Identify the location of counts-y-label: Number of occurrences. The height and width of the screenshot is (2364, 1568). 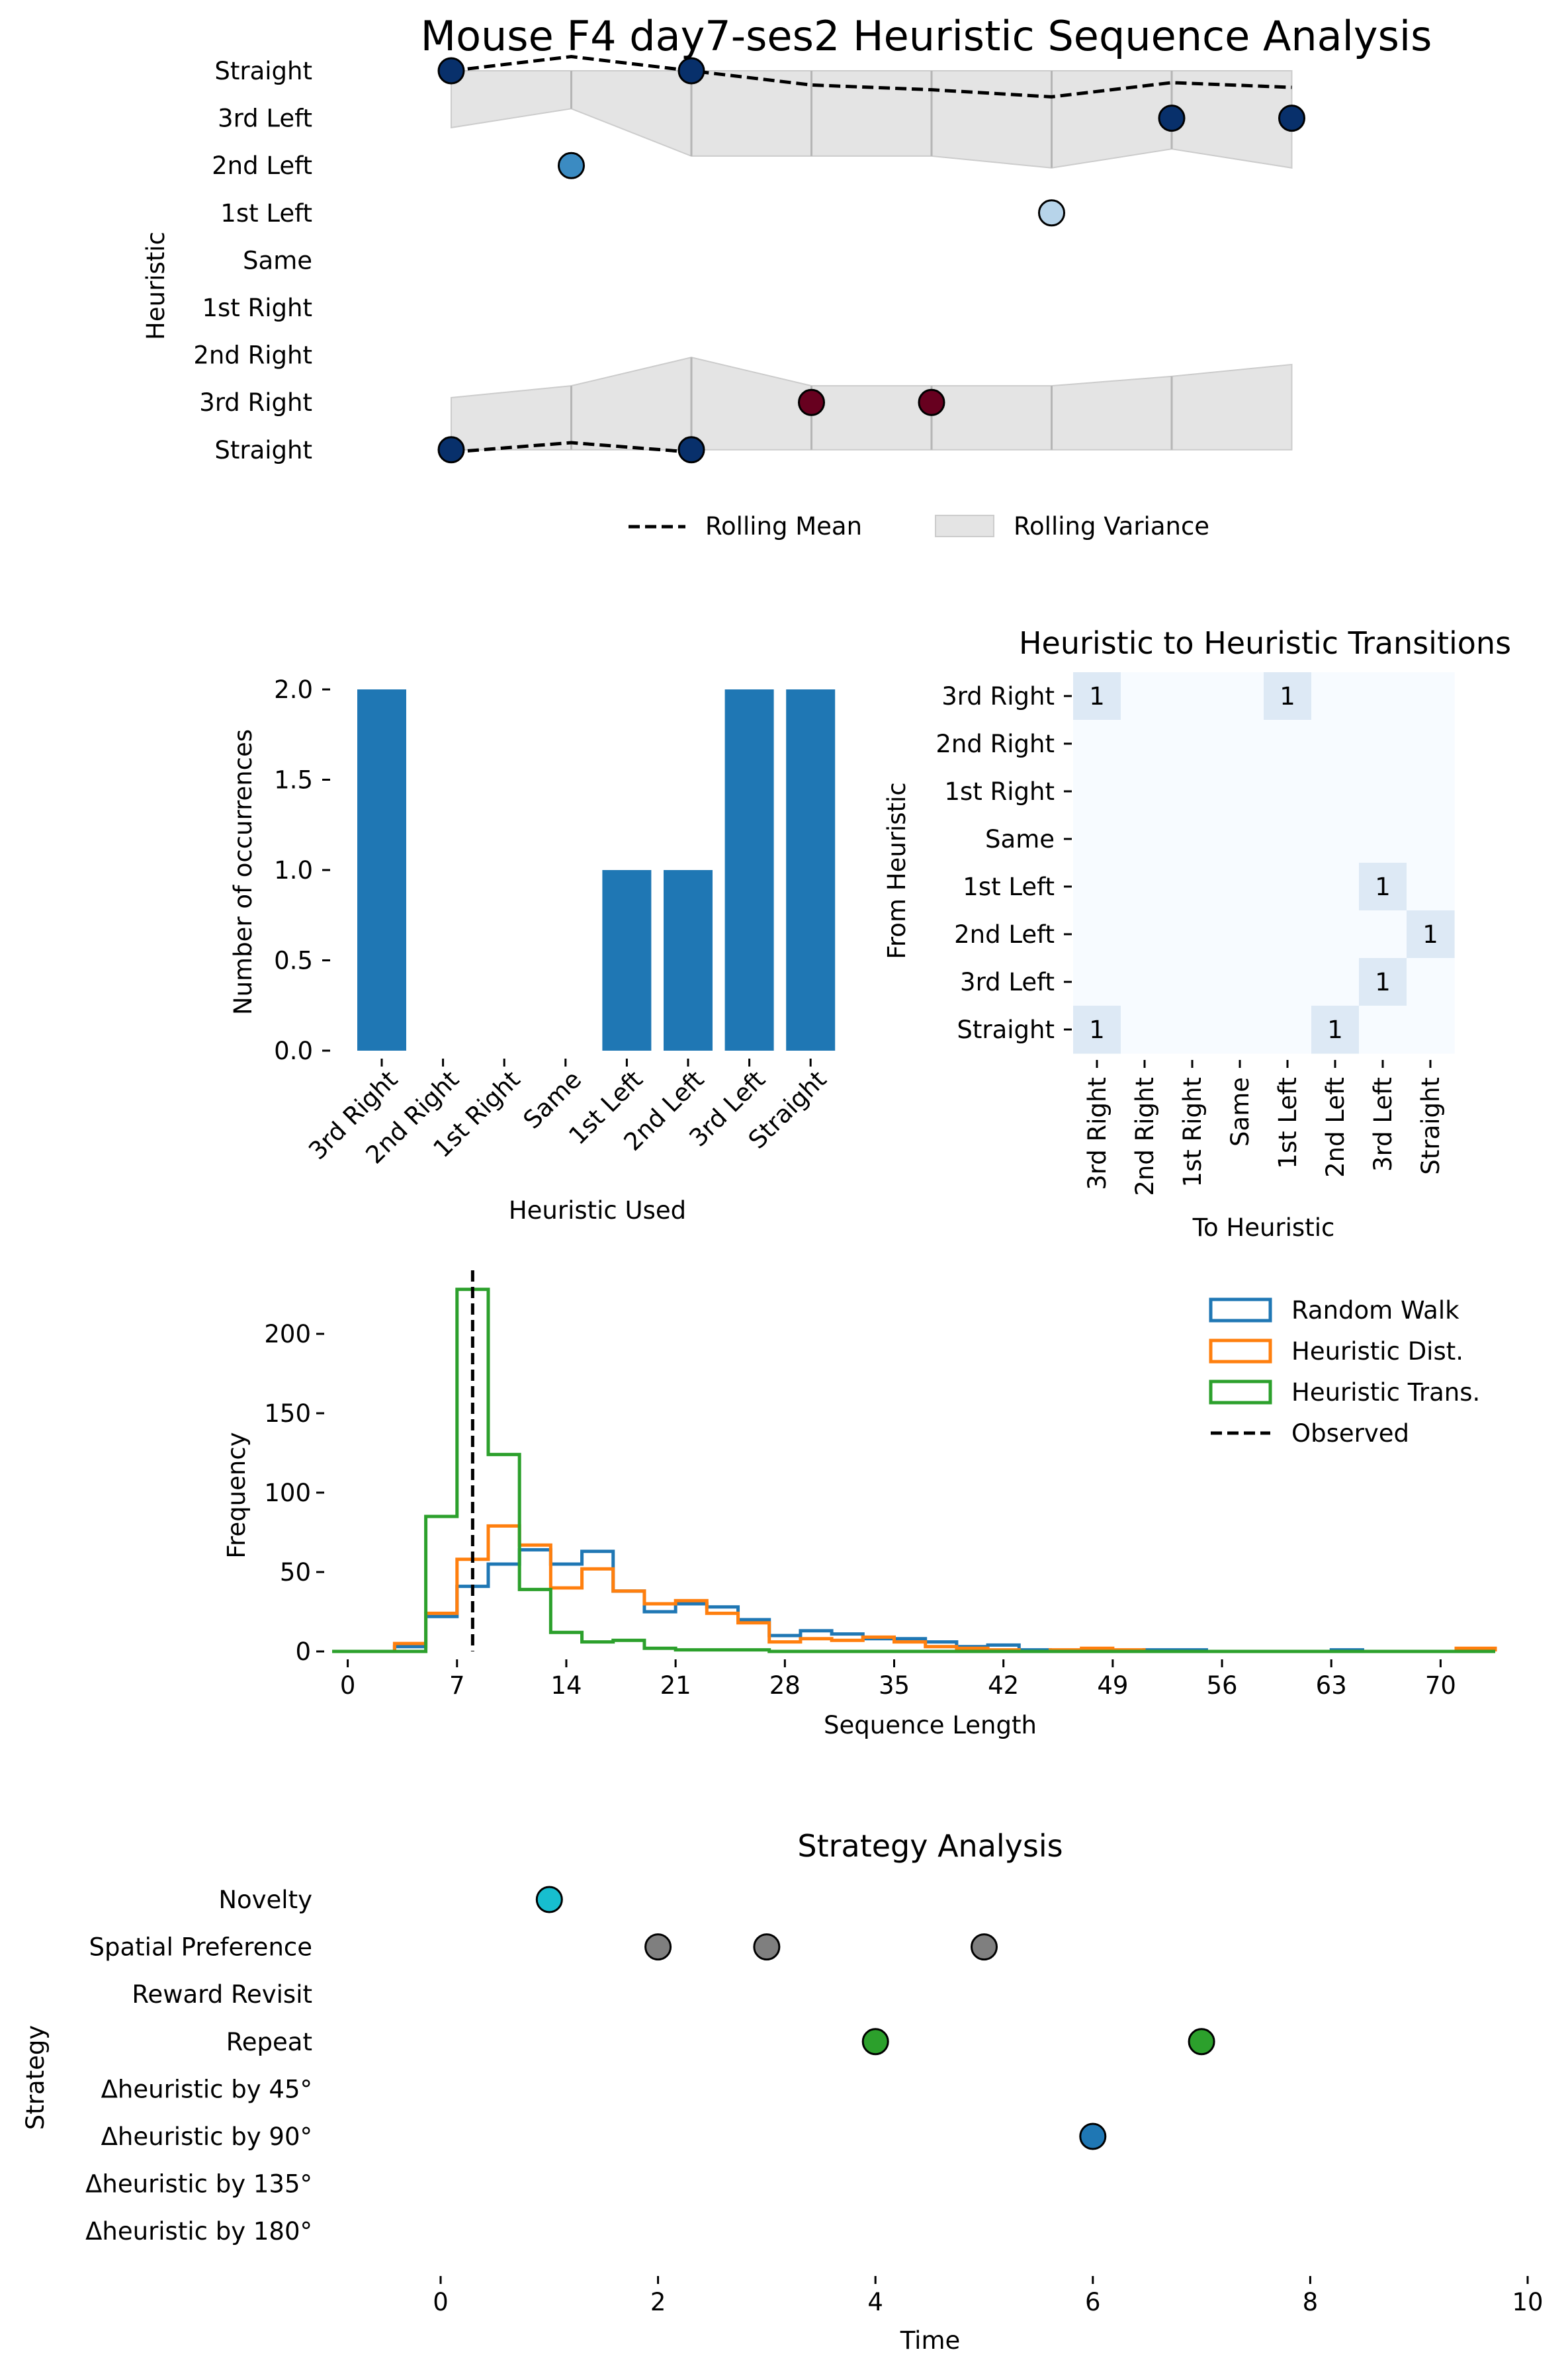
(243, 872).